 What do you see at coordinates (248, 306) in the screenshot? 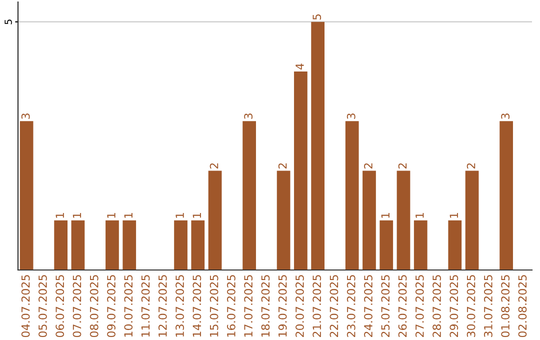
I see `x-tick-label: 17.07.2025` at bounding box center [248, 306].